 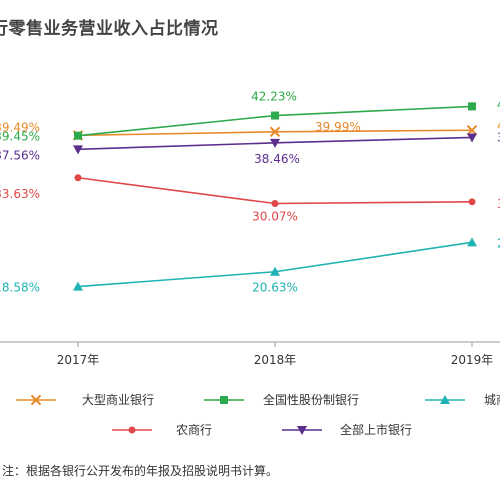 I want to click on legend-label: 全国性股份制银行, so click(x=311, y=399).